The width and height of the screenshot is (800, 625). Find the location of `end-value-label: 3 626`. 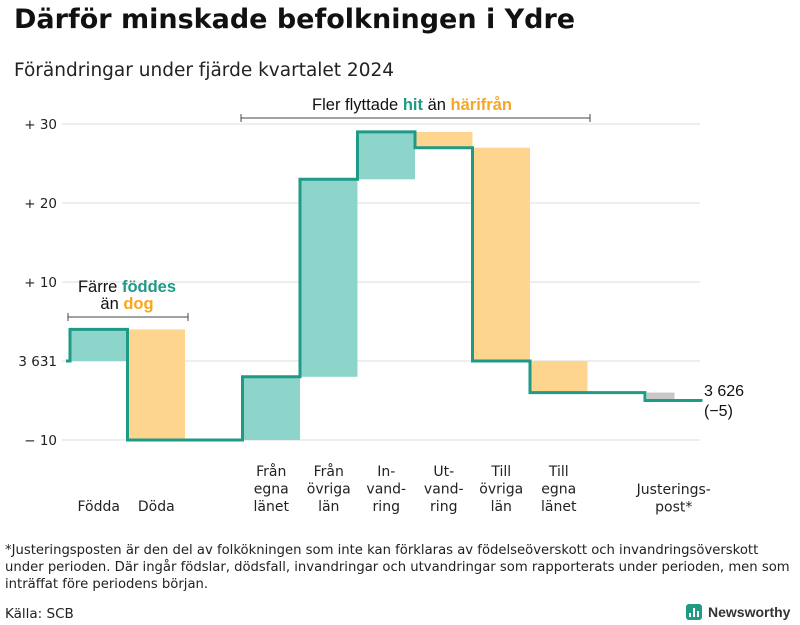

end-value-label: 3 626 is located at coordinates (724, 391).